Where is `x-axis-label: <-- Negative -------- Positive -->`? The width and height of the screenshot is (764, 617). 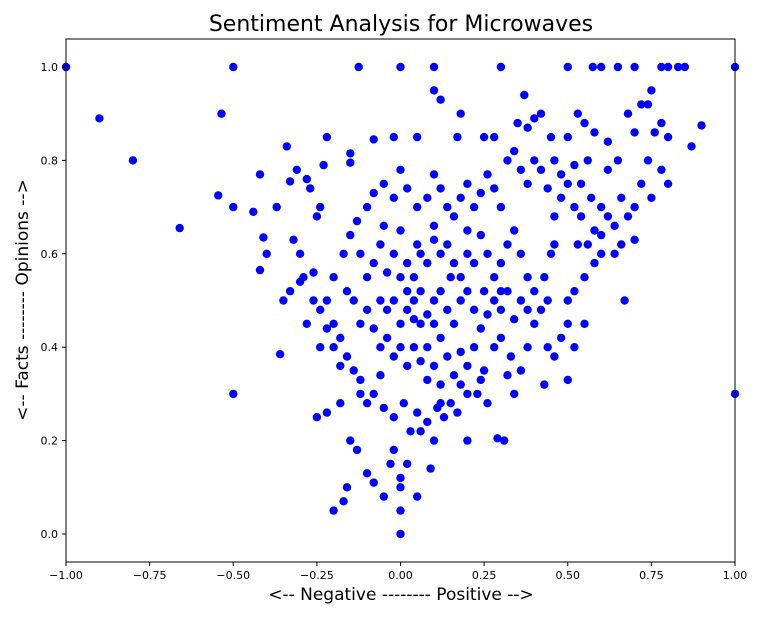
x-axis-label: <-- Negative -------- Positive --> is located at coordinates (401, 595).